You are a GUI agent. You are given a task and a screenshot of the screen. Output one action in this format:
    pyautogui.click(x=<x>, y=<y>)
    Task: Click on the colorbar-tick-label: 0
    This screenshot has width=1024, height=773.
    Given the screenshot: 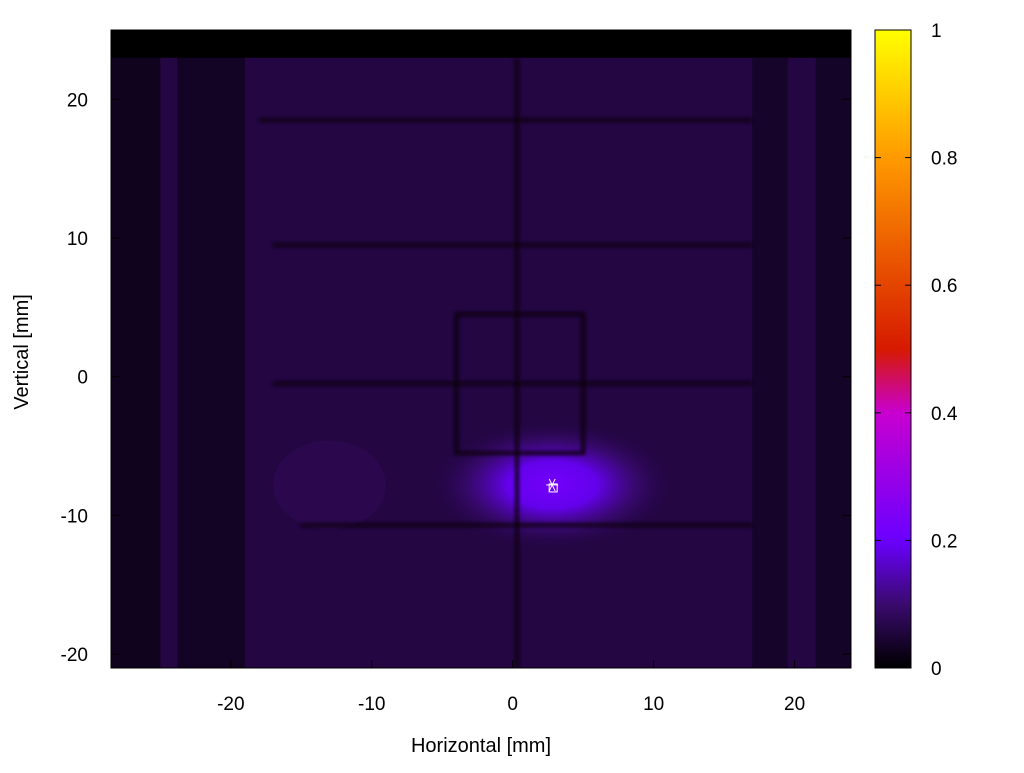 What is the action you would take?
    pyautogui.click(x=936, y=669)
    